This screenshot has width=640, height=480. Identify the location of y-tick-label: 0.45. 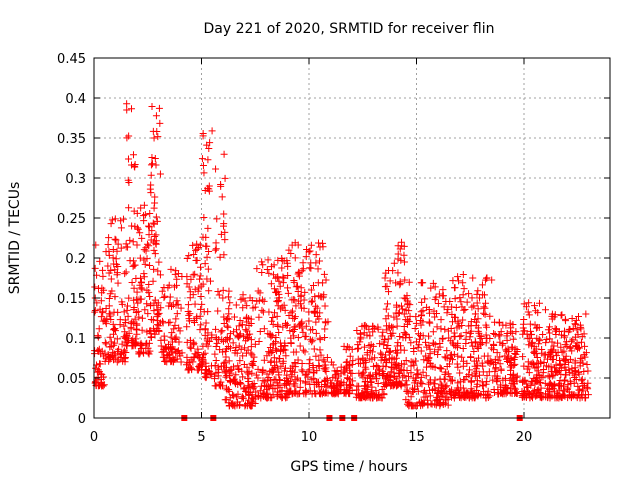
(71, 59).